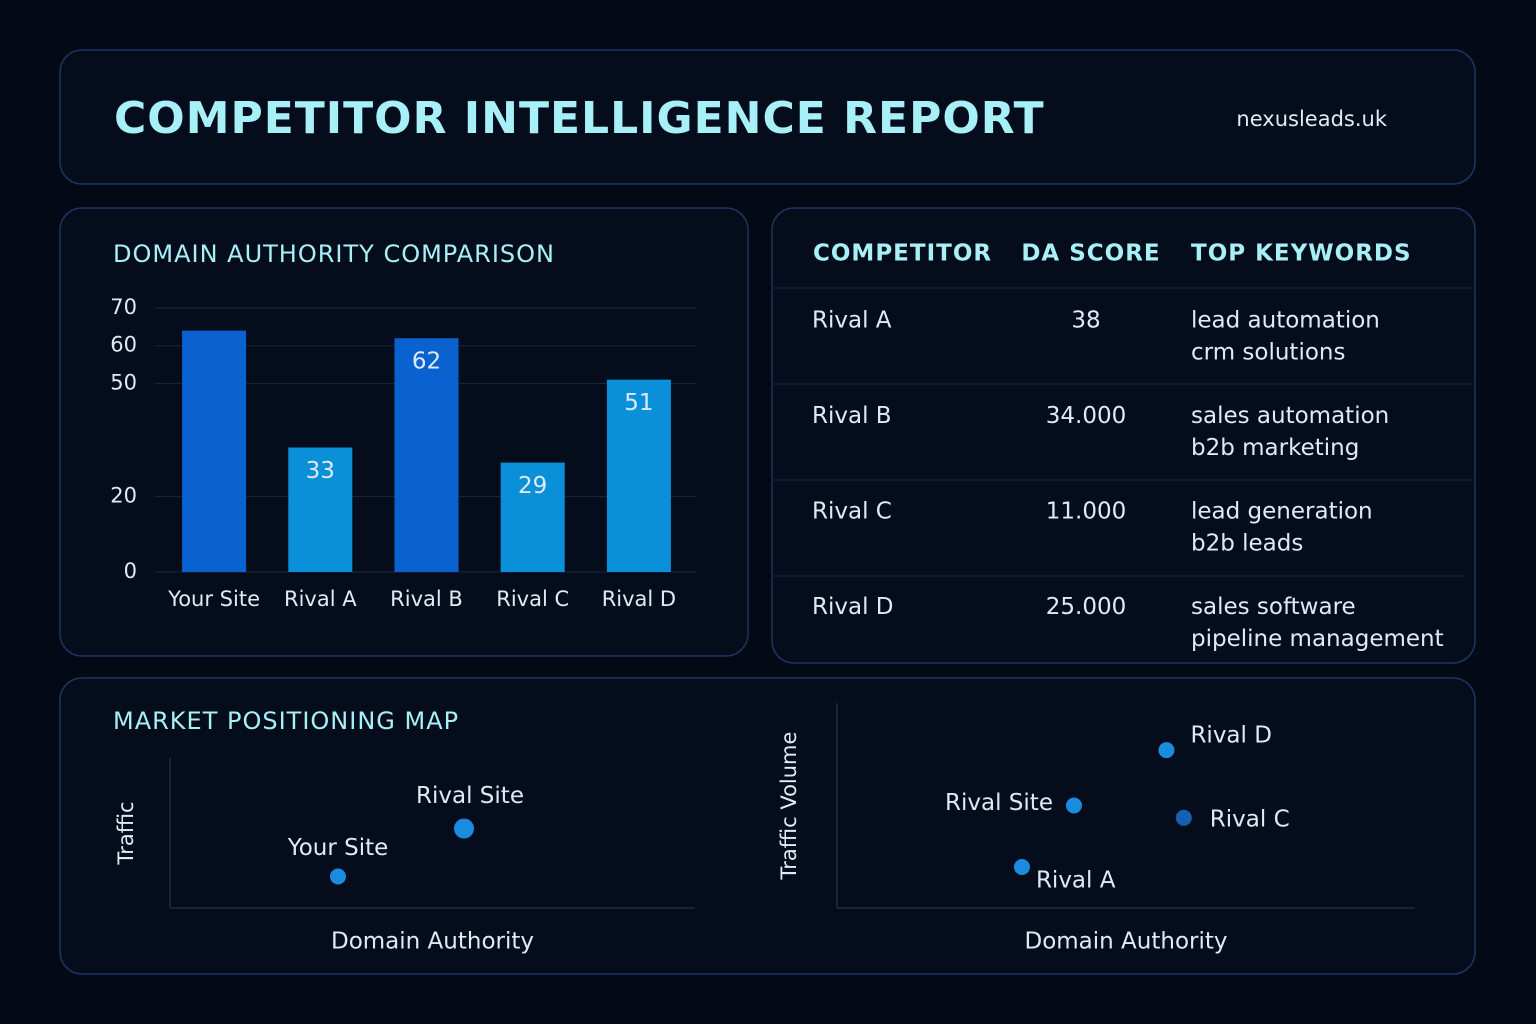  Describe the element at coordinates (213, 599) in the screenshot. I see `x-tick-label: Your Site` at that location.